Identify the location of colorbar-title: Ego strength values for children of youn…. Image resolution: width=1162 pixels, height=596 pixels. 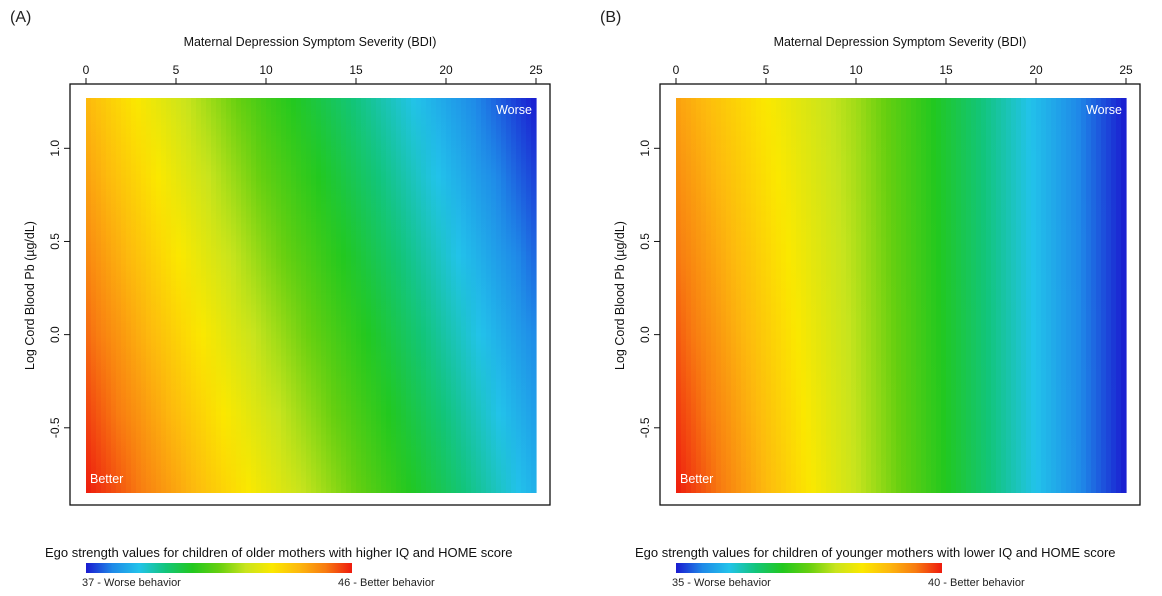
(875, 552).